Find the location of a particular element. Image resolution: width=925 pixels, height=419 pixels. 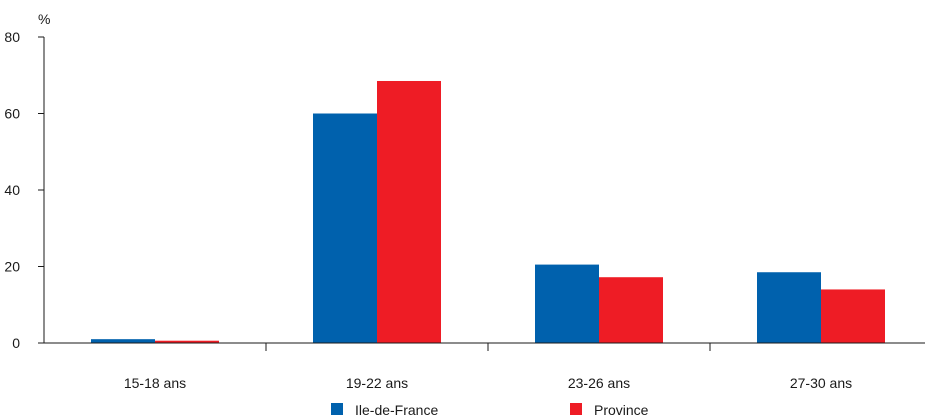

x-axis-ticks: 15-18 ans 19-22 ans 23-26 ans 27-30 ans is located at coordinates (488, 367).